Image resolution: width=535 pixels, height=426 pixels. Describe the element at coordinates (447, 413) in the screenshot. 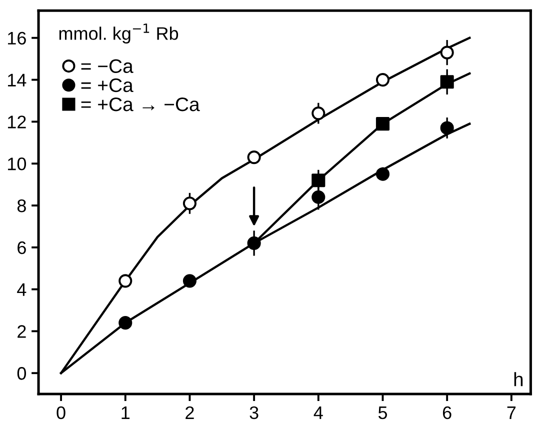

I see `x-tick-label: 6` at that location.